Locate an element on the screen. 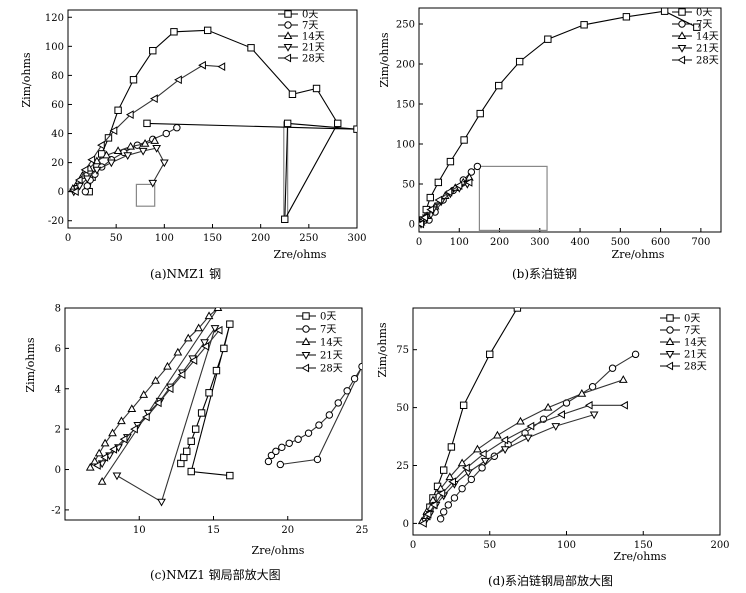  x-tick-label: 20 is located at coordinates (287, 530).